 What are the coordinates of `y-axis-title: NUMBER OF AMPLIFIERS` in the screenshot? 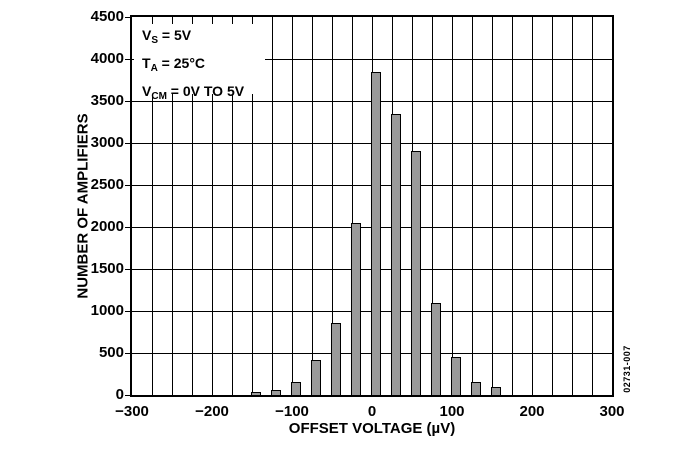 It's located at (83, 206).